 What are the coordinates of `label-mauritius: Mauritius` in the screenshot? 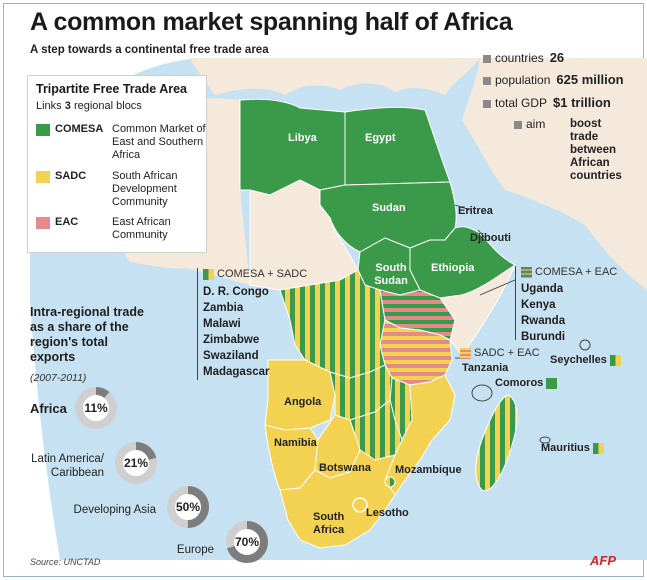 It's located at (574, 448).